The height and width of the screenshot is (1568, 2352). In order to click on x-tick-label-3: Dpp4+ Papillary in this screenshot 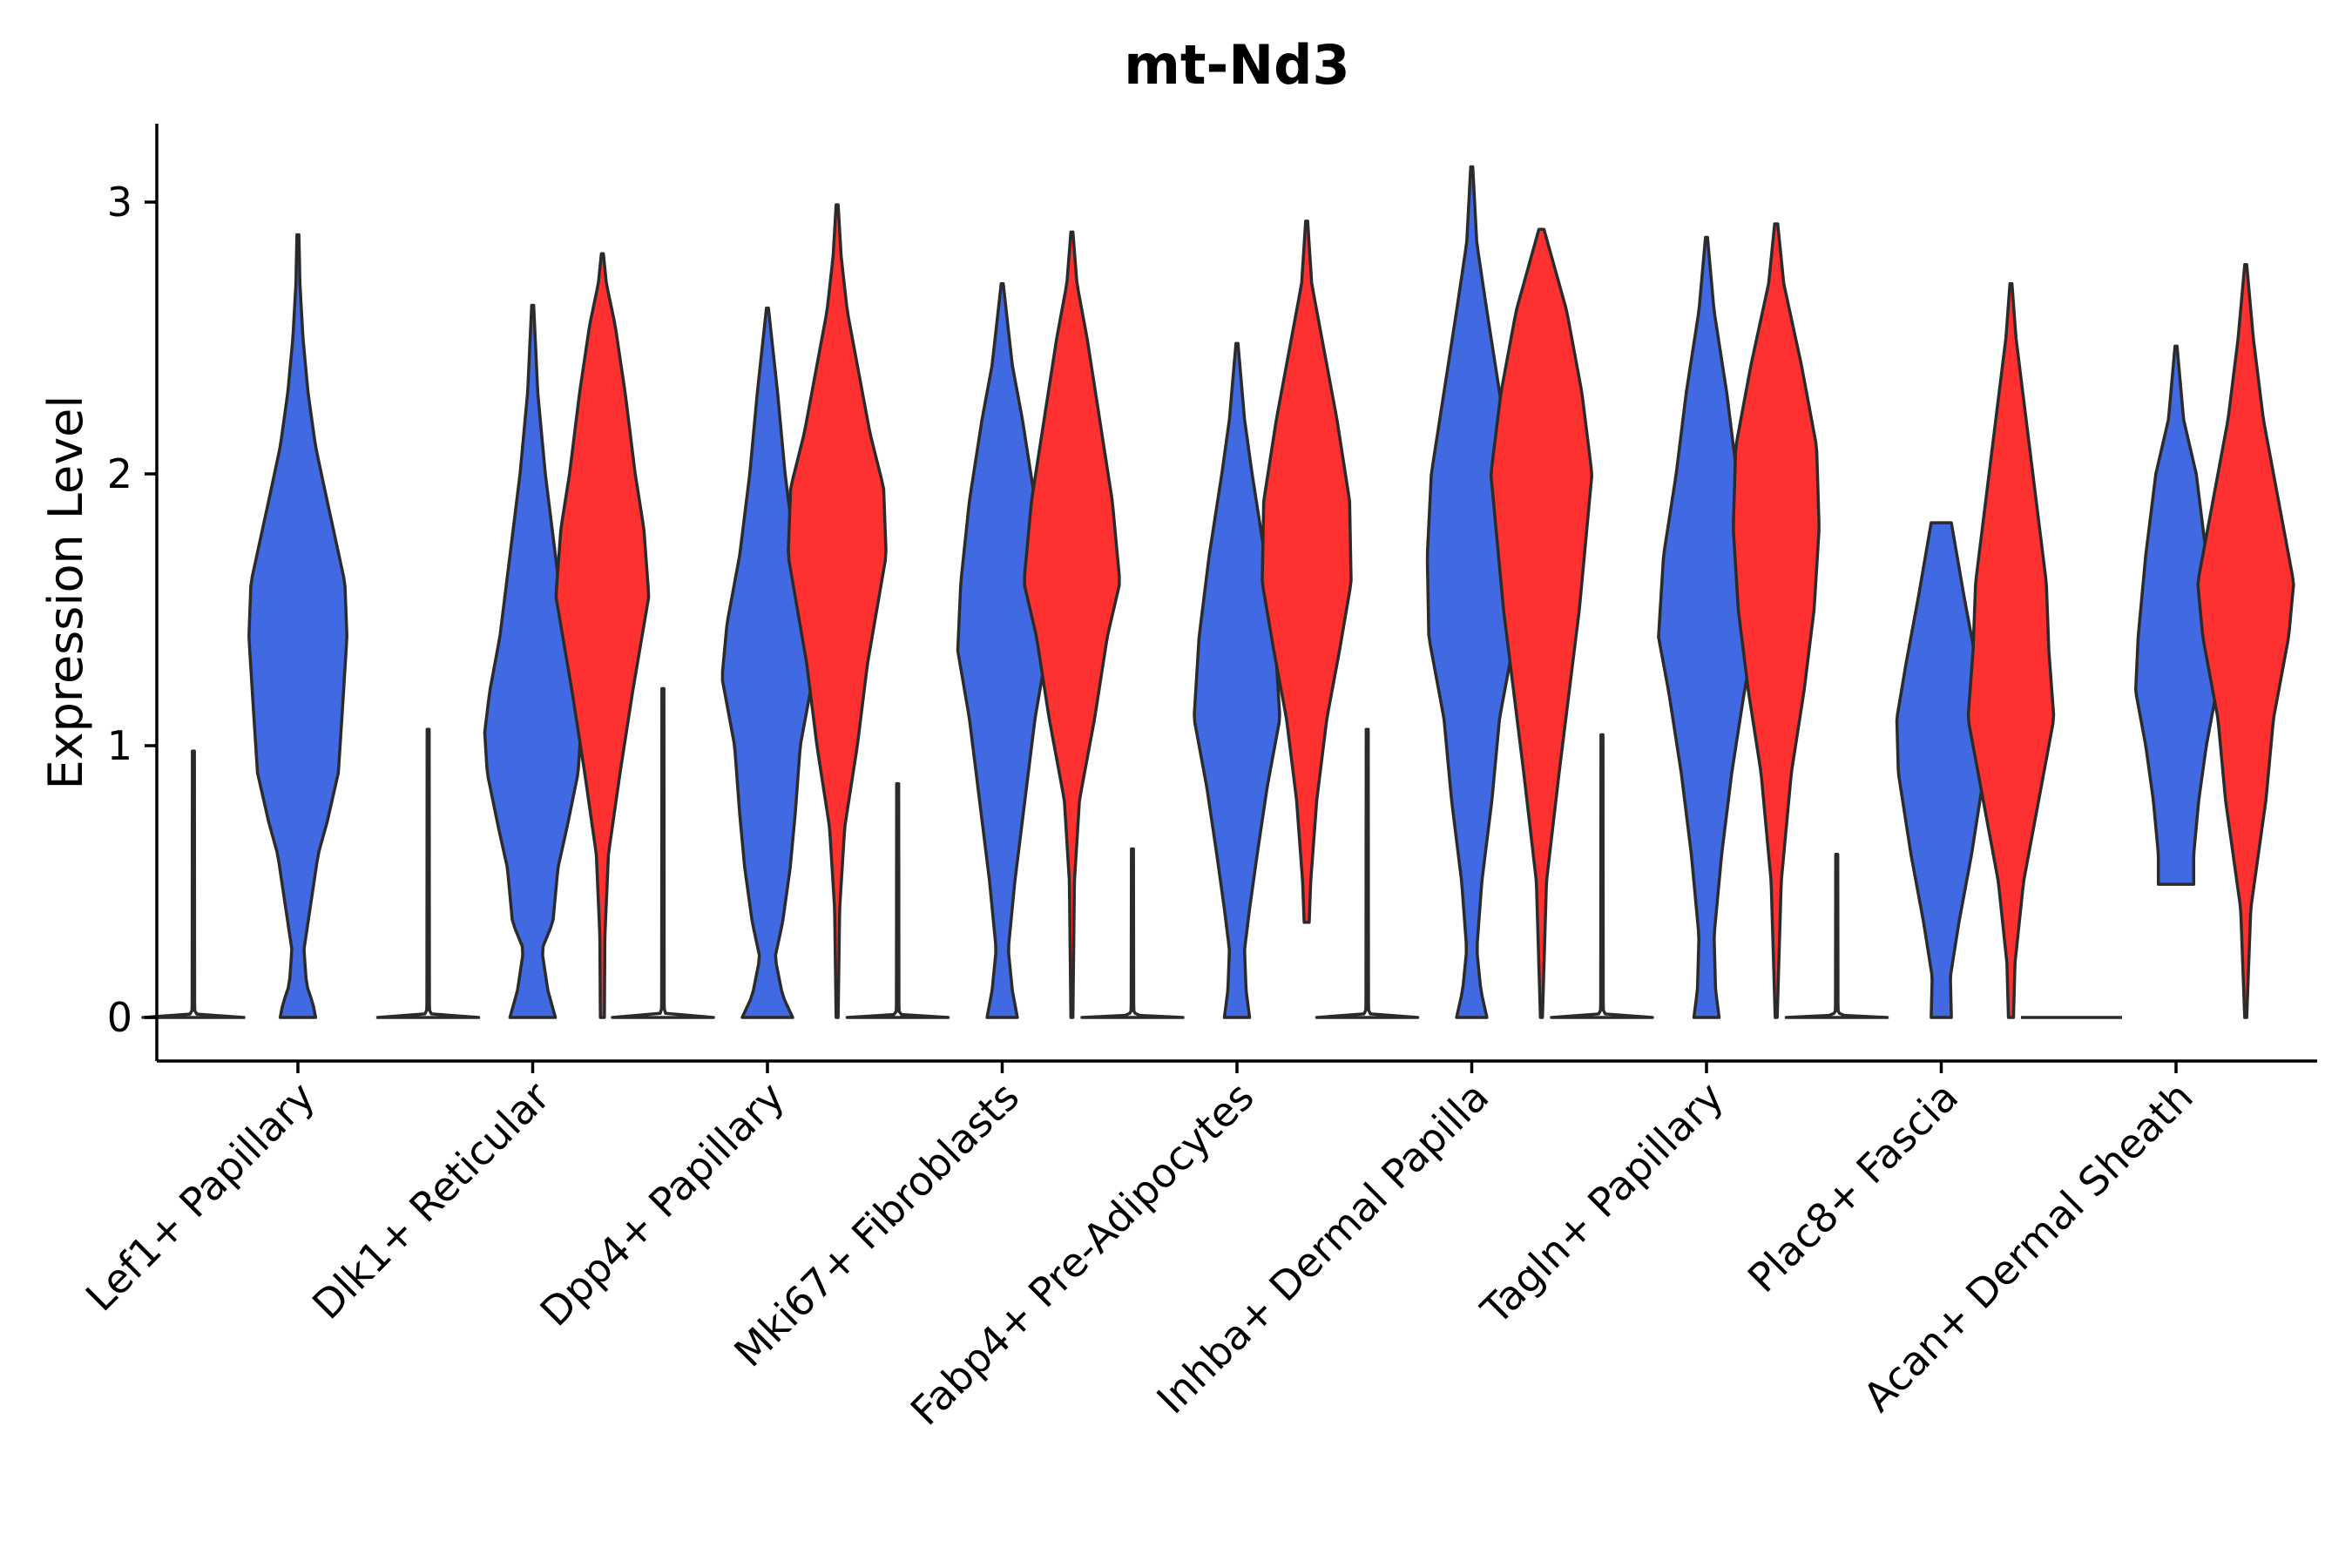, I will do `click(662, 1204)`.